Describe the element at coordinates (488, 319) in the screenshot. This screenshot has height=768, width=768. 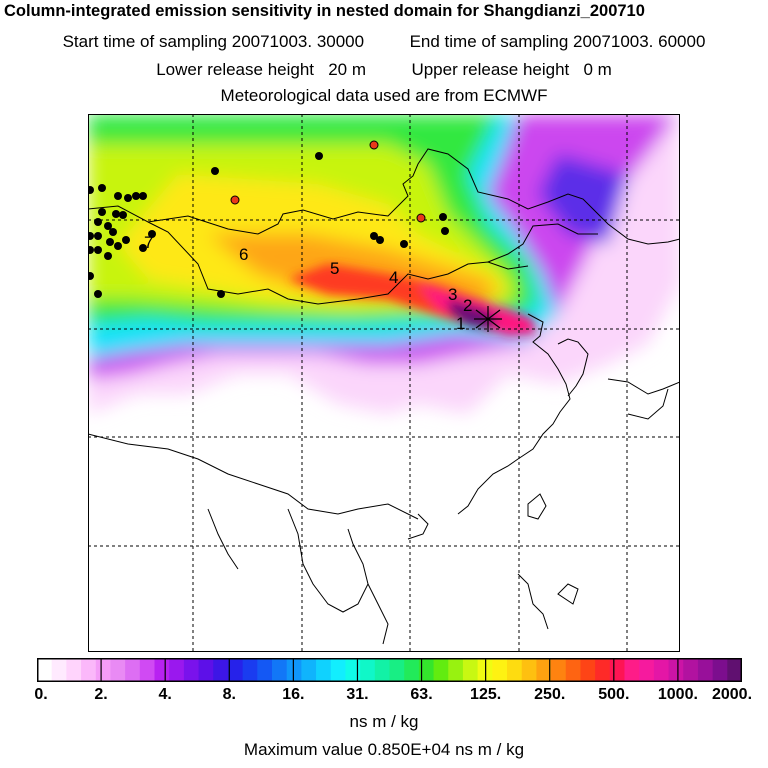
I see `receptor-star-icon` at that location.